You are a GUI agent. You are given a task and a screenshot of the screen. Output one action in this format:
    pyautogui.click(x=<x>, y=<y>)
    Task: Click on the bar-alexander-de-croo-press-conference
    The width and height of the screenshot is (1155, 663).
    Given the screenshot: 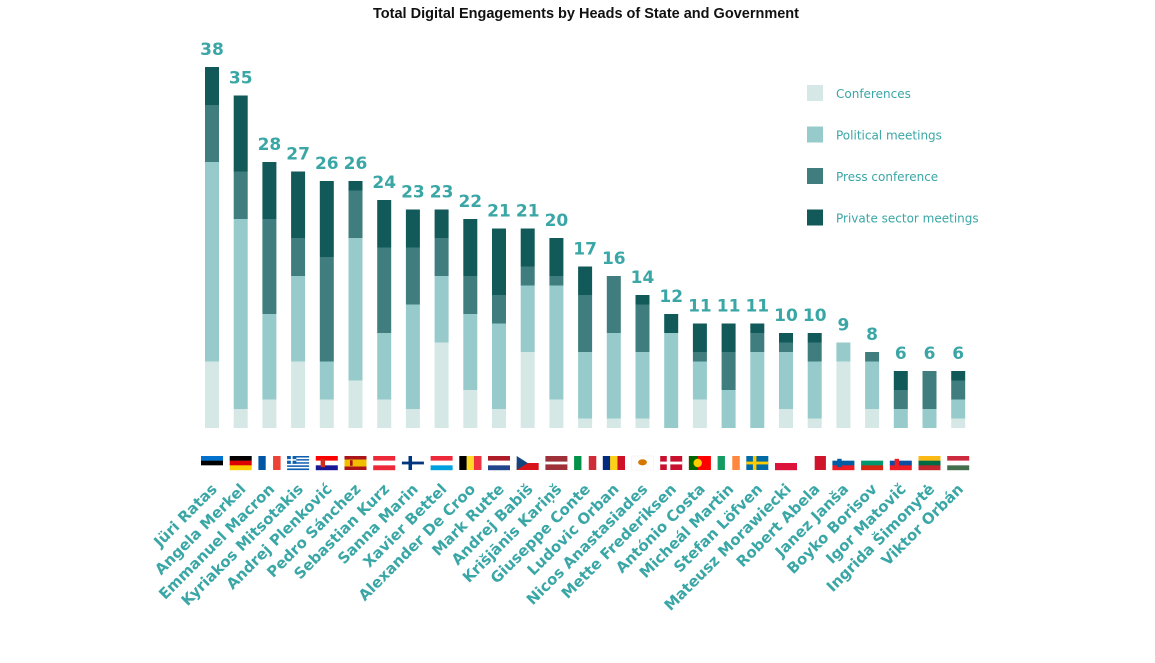 What is the action you would take?
    pyautogui.click(x=470, y=295)
    